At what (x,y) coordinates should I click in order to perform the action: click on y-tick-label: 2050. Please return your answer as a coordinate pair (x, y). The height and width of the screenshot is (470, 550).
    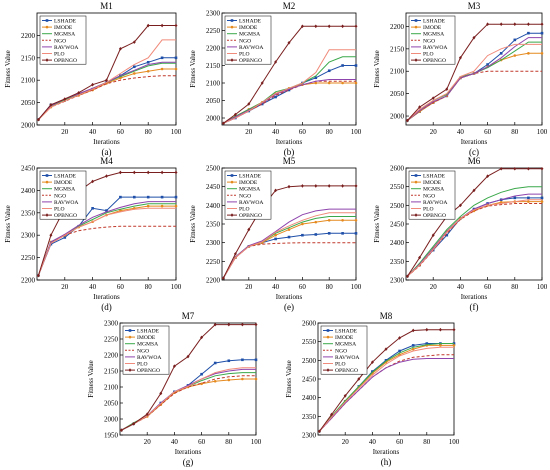
    Looking at the image, I should click on (213, 101).